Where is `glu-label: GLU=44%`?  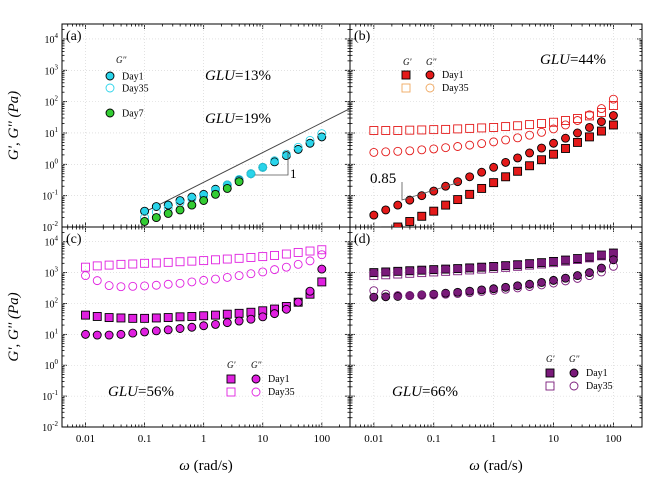
glu-label: GLU=44% is located at coordinates (573, 60).